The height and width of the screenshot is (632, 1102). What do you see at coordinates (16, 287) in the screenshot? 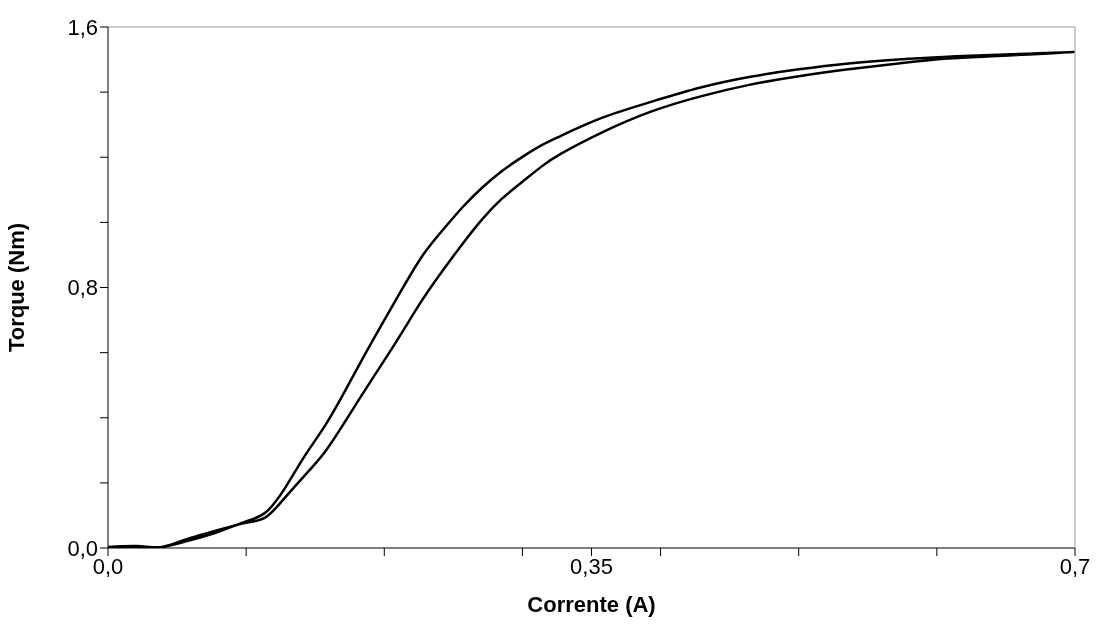
I see `y-axis-title: Torque (Nm)` at bounding box center [16, 287].